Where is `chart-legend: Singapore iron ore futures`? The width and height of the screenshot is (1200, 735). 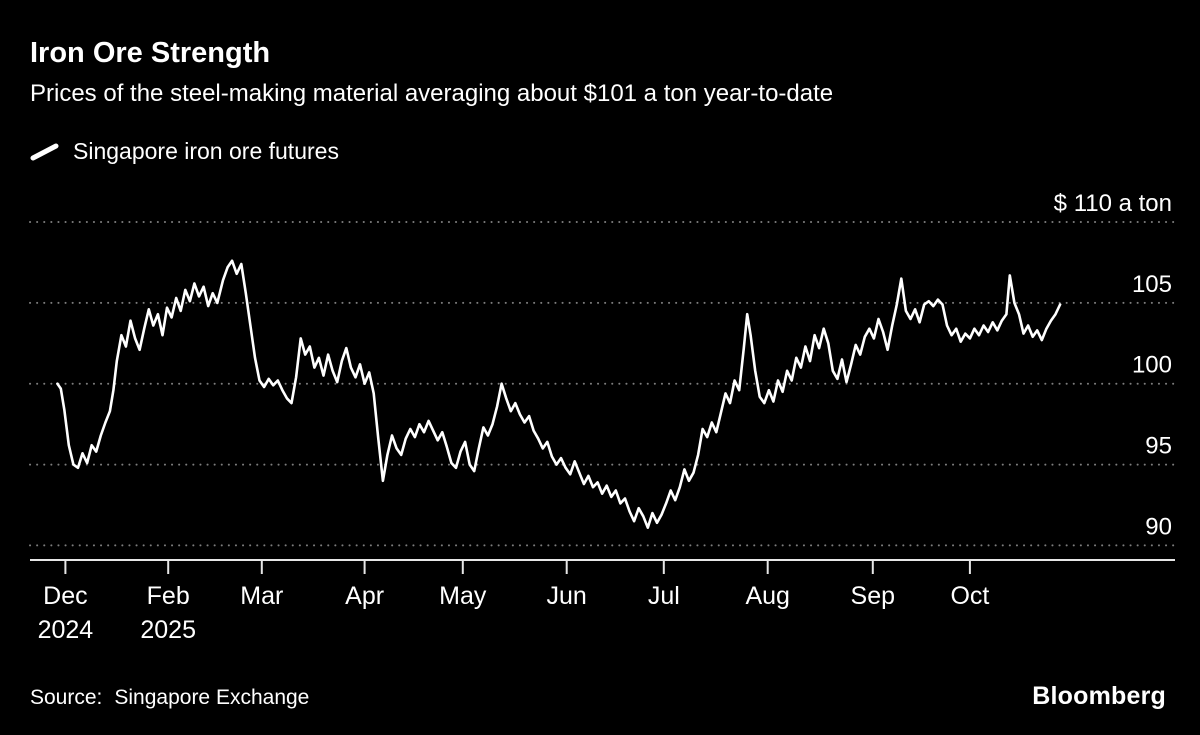 chart-legend: Singapore iron ore futures is located at coordinates (184, 151).